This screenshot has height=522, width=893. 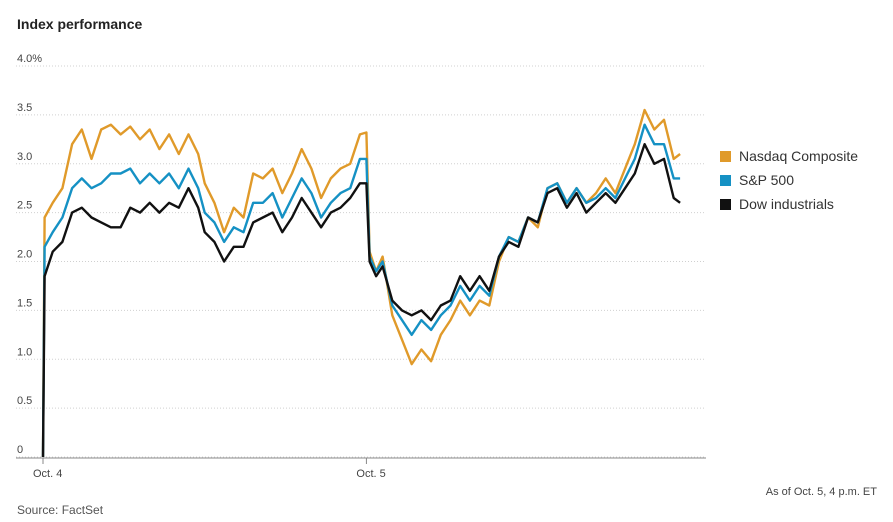 I want to click on legend-label-sp500: S&P 500, so click(x=767, y=180).